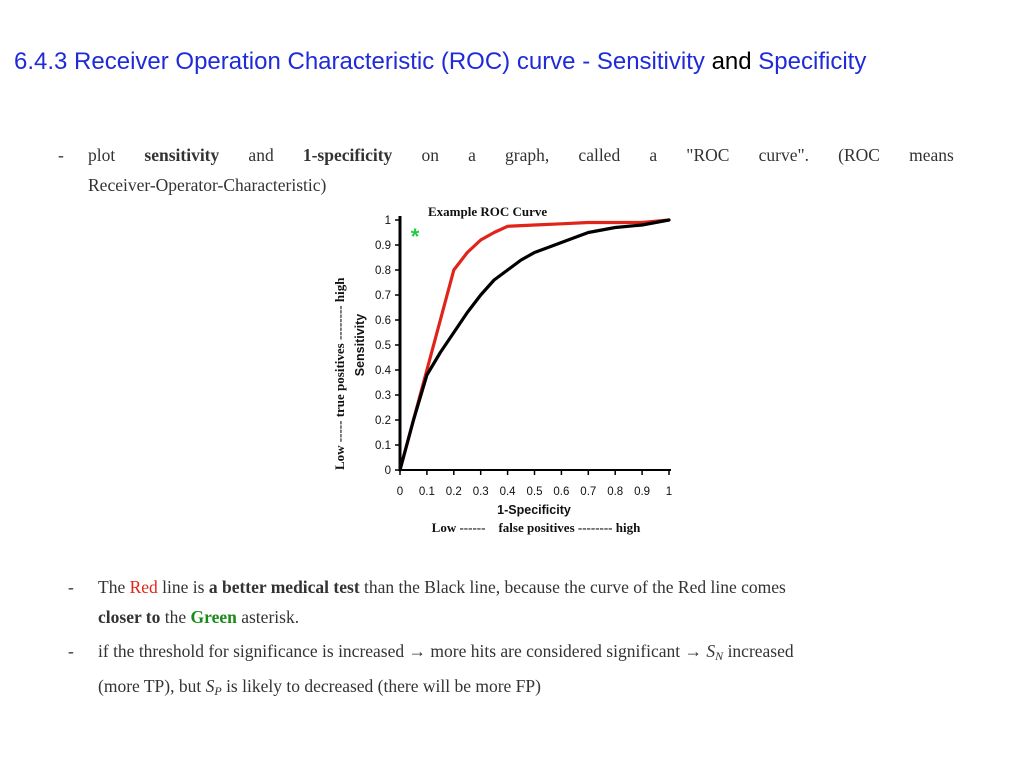 The image size is (1024, 760). Describe the element at coordinates (102, 155) in the screenshot. I see `word: plot` at that location.